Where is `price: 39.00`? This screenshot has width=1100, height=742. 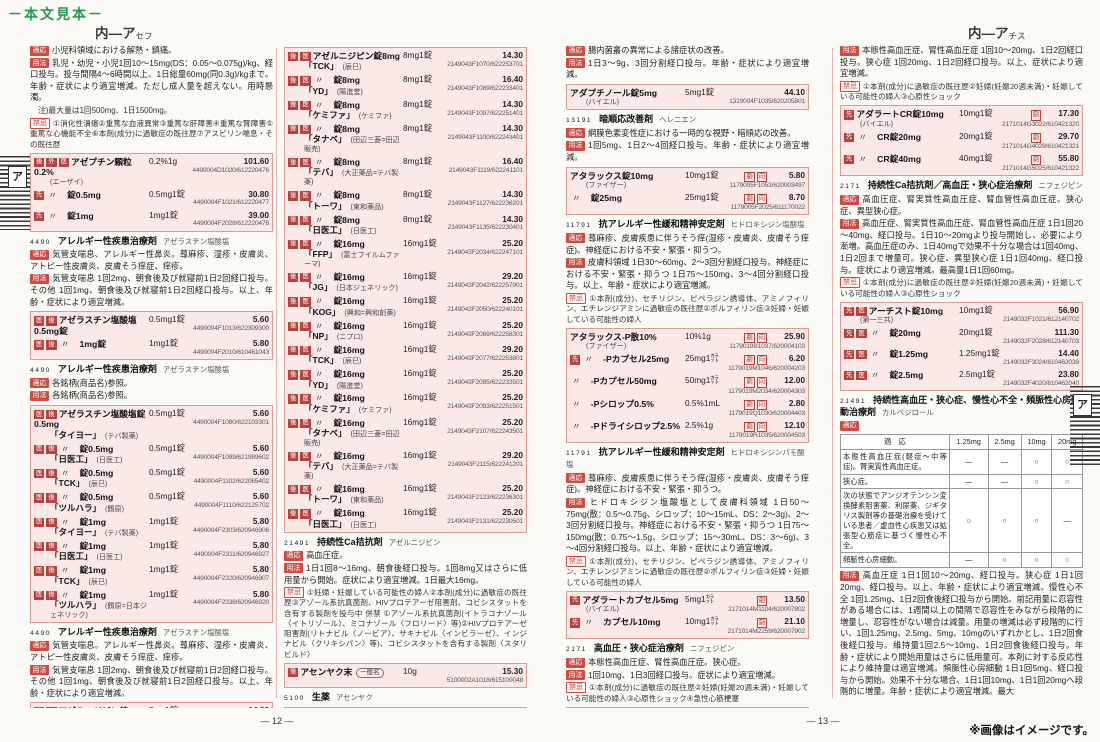
price: 39.00 is located at coordinates (258, 214).